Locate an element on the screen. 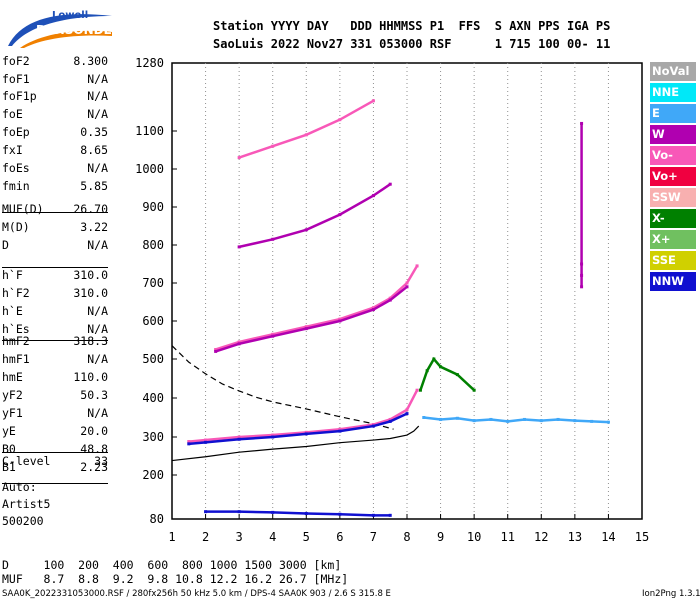  logo-lowell-text: Lowell is located at coordinates (70, 15).